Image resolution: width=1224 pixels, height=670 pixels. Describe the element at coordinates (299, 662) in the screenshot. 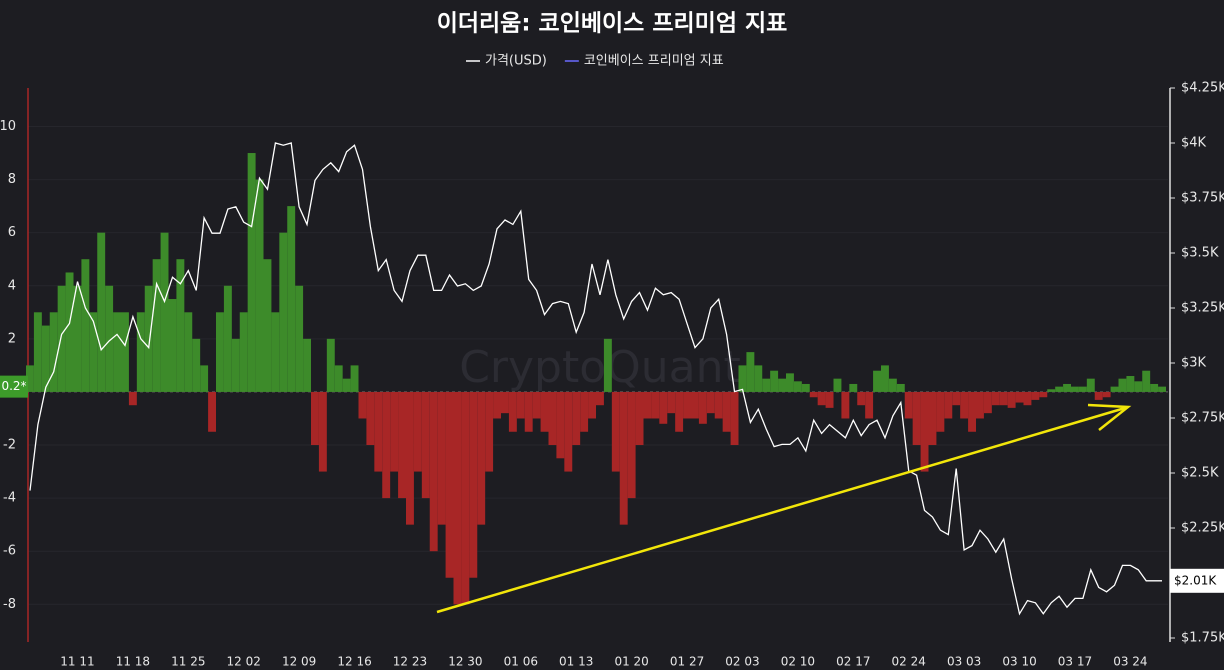

I see `x-tick-label: 12 09` at that location.